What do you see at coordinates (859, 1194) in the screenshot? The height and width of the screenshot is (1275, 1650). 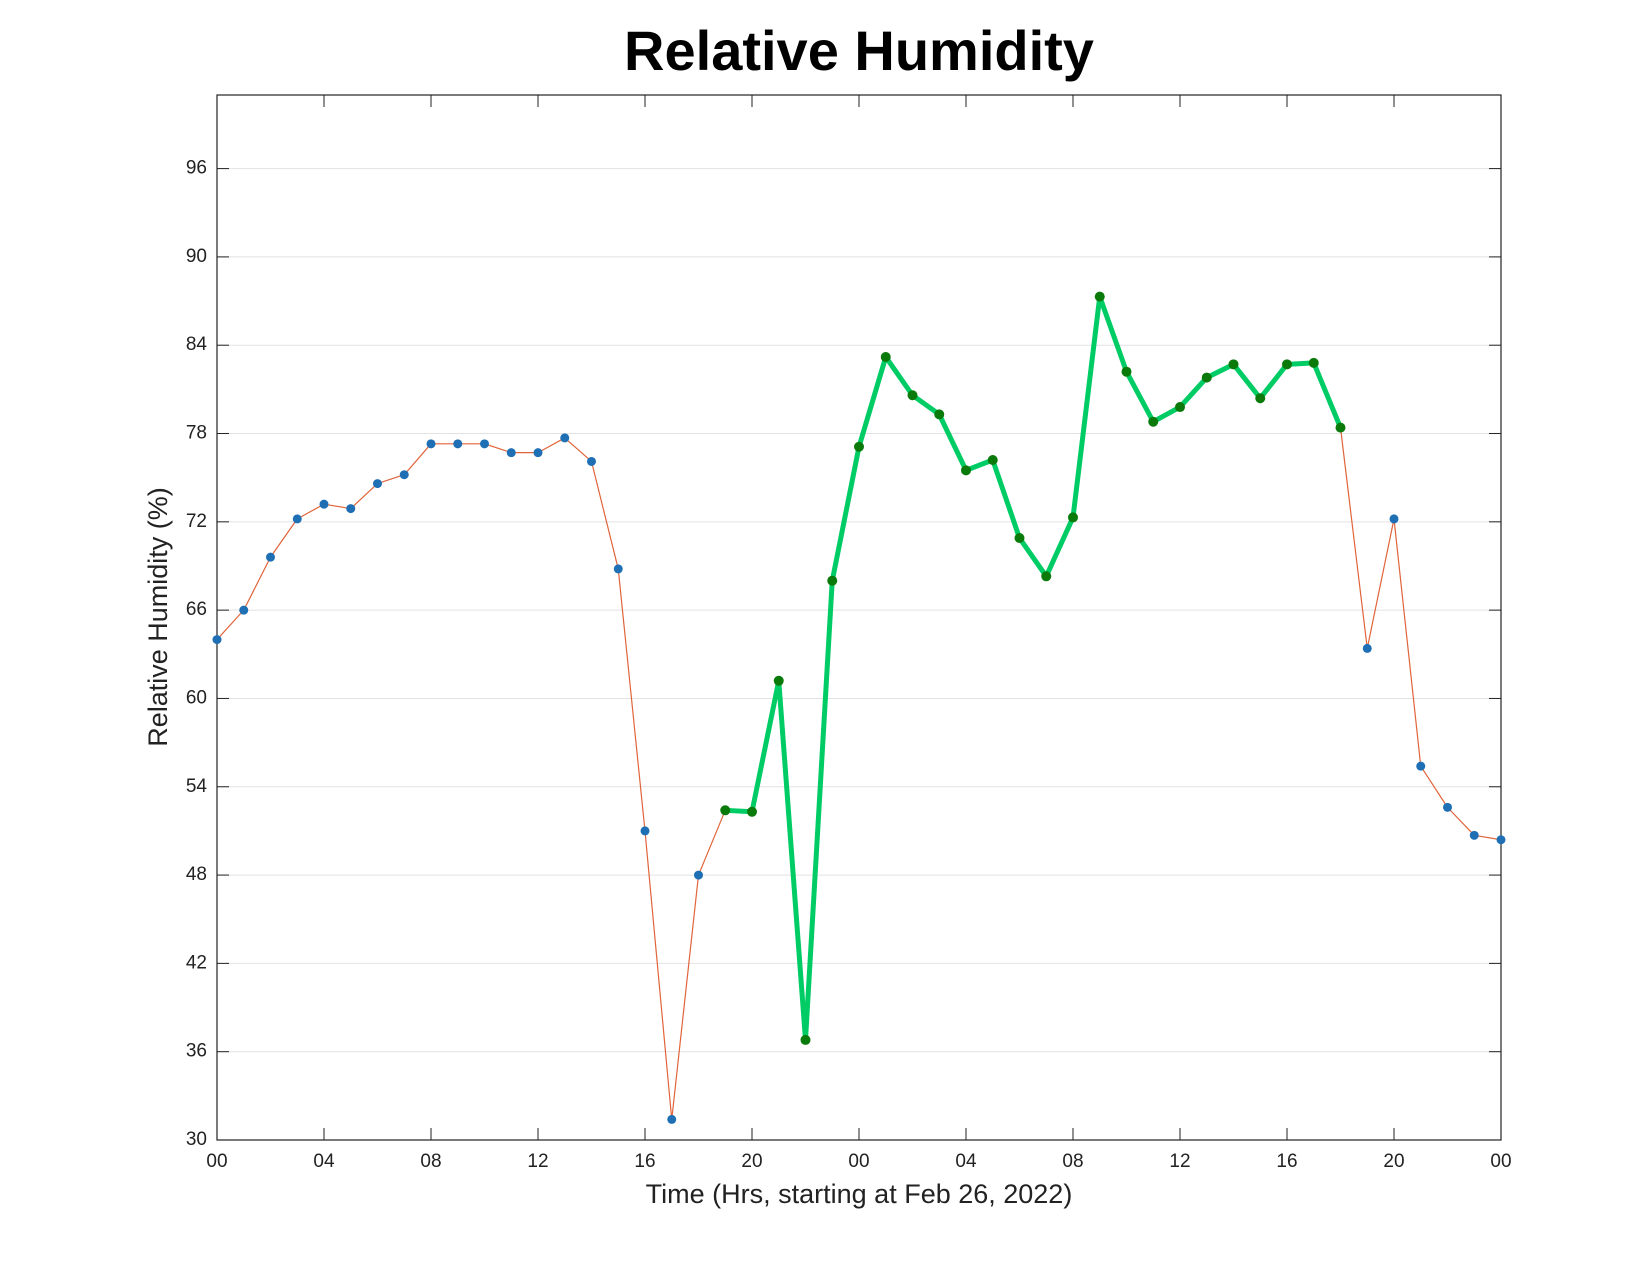 I see `x-axis-label: Time (Hrs, starting at Feb 26, 2022)` at bounding box center [859, 1194].